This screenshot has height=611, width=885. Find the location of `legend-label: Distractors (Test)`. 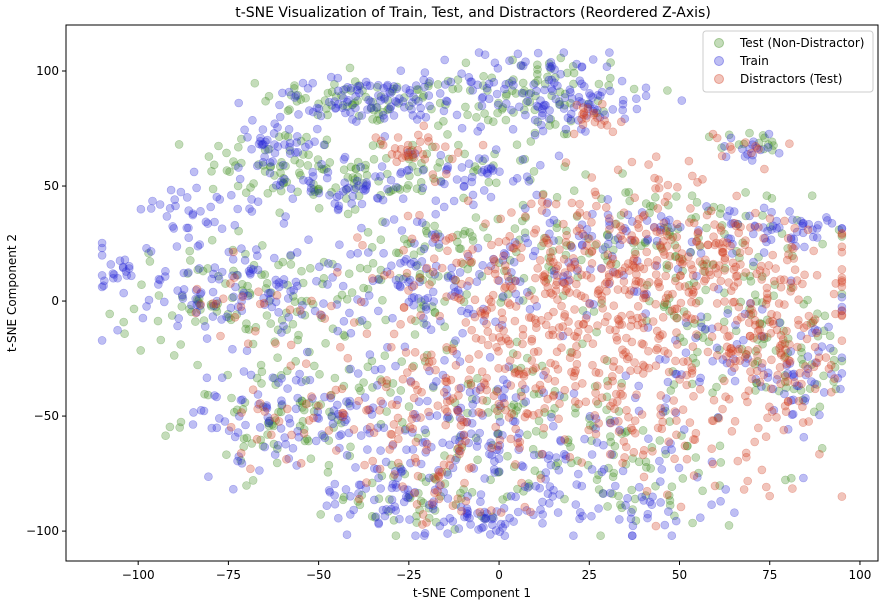

legend-label: Distractors (Test) is located at coordinates (791, 79).